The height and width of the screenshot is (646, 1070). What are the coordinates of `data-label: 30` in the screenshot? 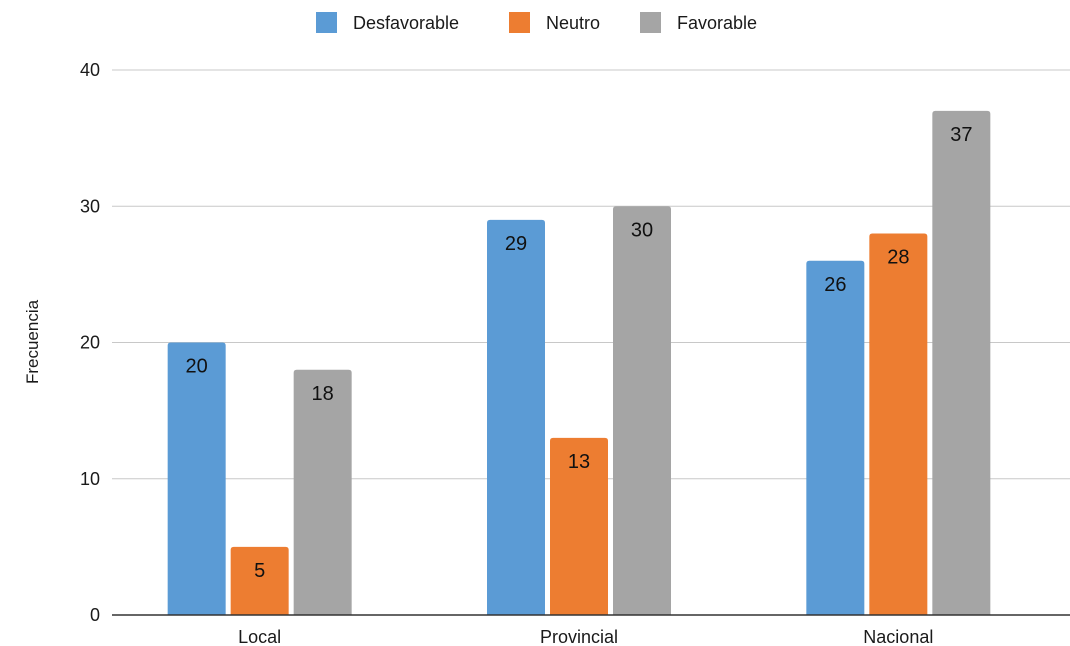 It's located at (642, 230).